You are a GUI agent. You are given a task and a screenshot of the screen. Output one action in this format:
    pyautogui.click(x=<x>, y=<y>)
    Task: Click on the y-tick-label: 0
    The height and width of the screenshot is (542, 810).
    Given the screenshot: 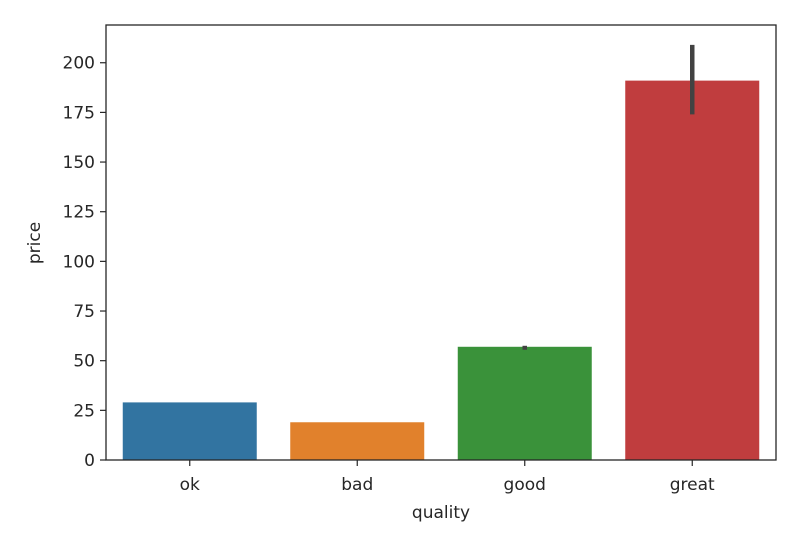 What is the action you would take?
    pyautogui.click(x=89, y=461)
    